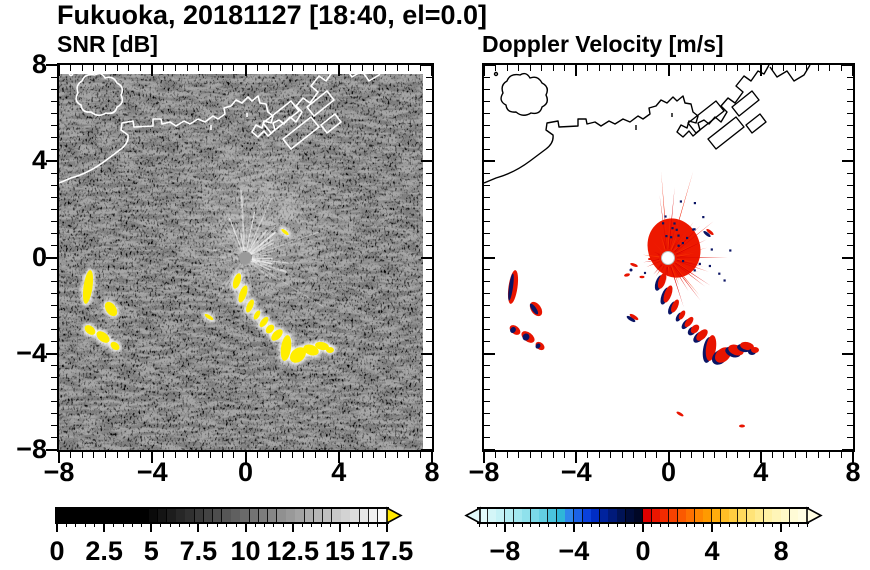 Image resolution: width=870 pixels, height=570 pixels. What do you see at coordinates (272, 15) in the screenshot?
I see `figure-title: Fukuoka, 20181127 [18:40, el=0.0]` at bounding box center [272, 15].